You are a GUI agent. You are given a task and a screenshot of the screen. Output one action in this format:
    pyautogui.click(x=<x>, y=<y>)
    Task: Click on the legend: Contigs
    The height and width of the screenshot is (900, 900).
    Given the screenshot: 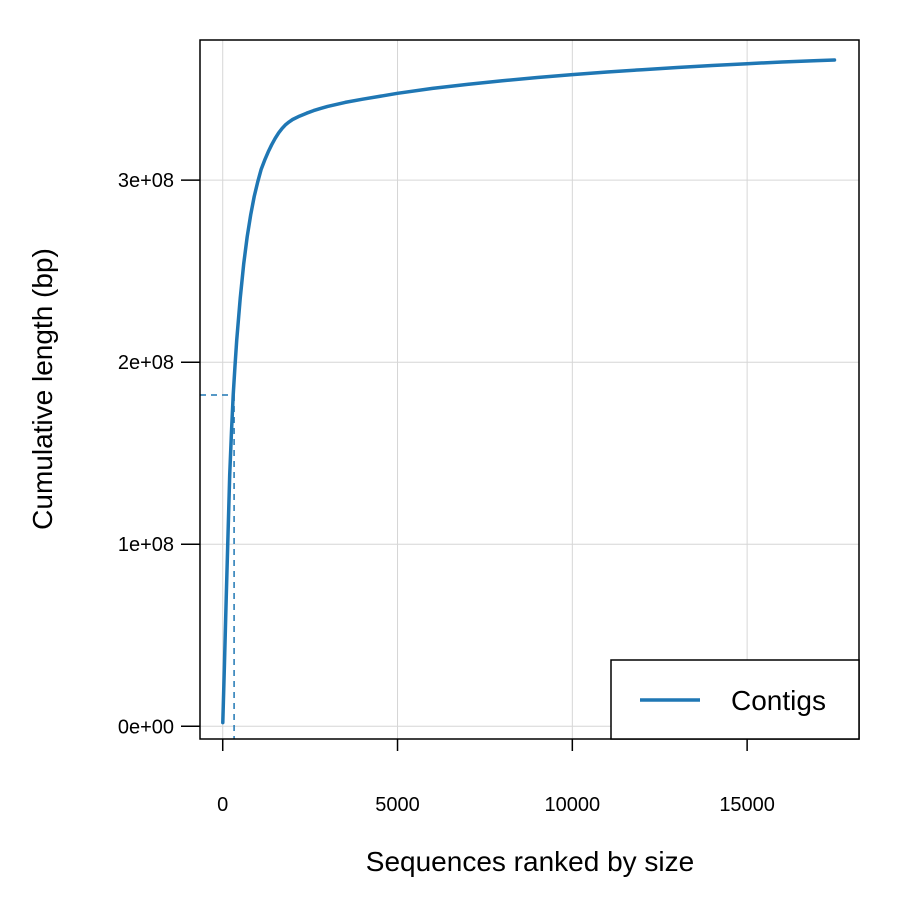 What is the action you would take?
    pyautogui.click(x=735, y=699)
    